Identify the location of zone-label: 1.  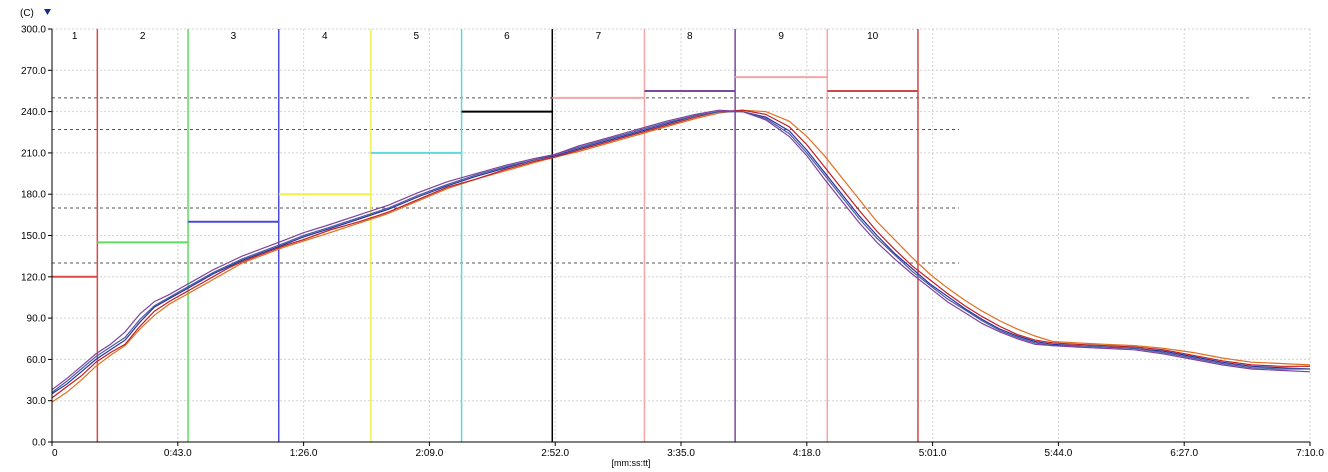
(75, 36).